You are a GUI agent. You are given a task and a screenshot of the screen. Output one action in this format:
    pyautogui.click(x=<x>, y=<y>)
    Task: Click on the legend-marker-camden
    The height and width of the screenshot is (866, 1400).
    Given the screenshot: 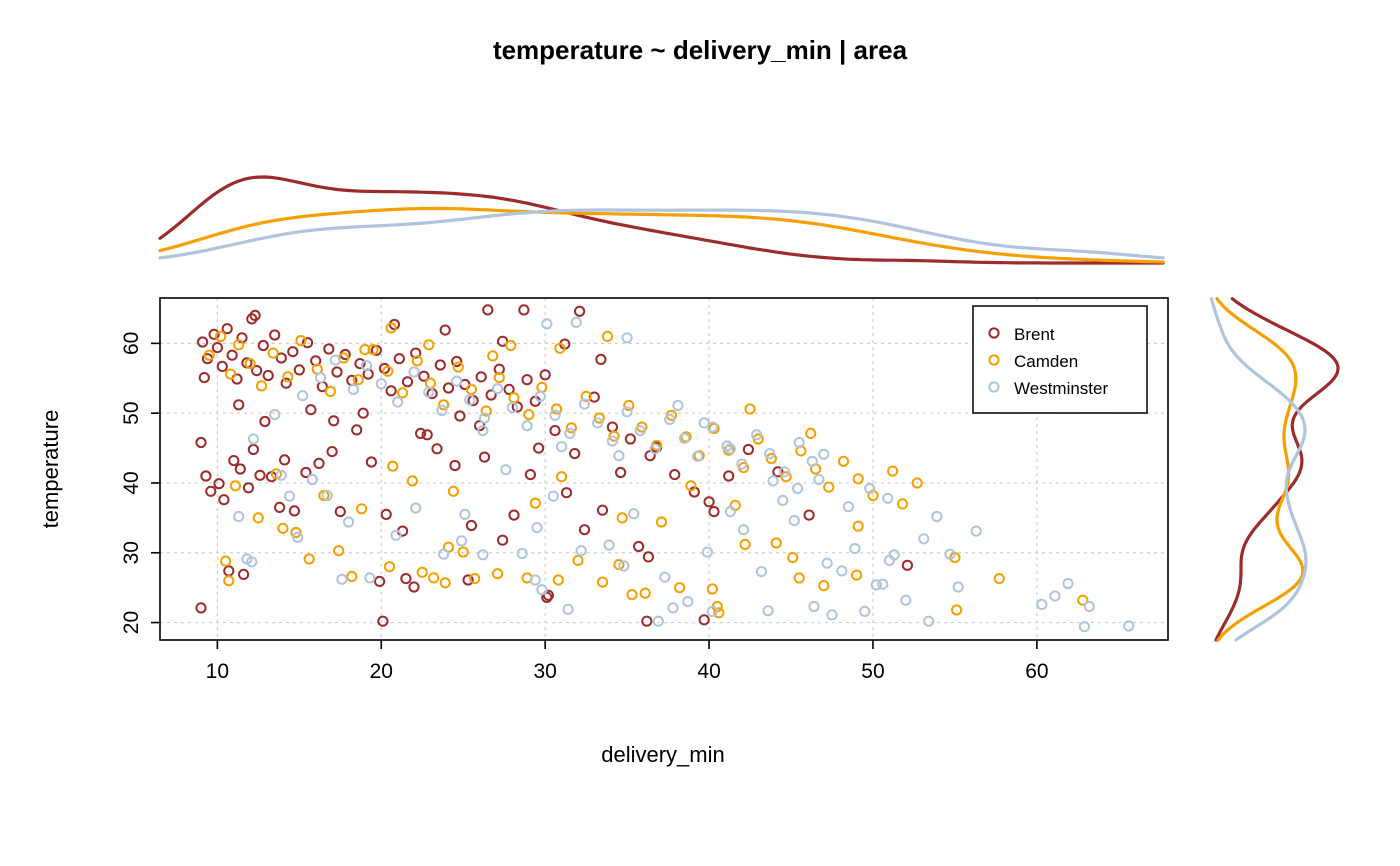 What is the action you would take?
    pyautogui.click(x=994, y=360)
    